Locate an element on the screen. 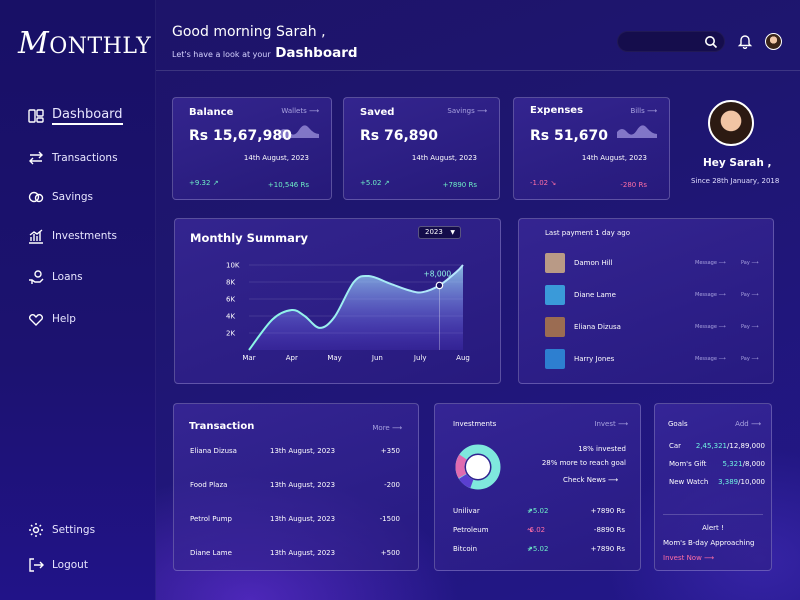  sub-greeting: Let's have a look at your Dashboard is located at coordinates (265, 53).